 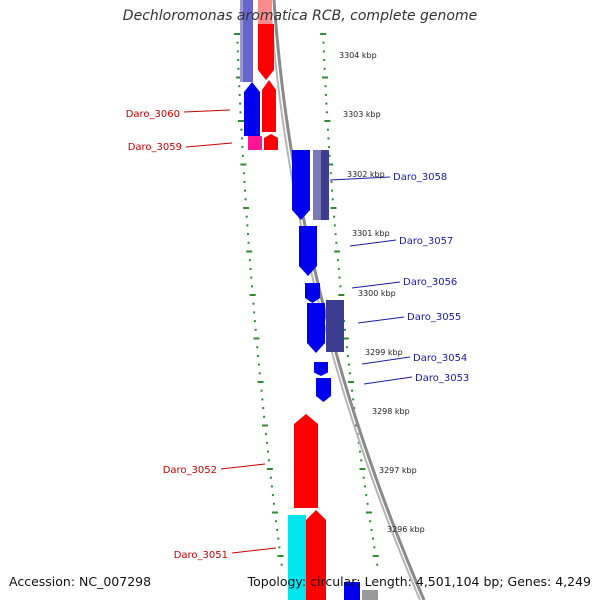 I want to click on ruler-label: 3297 kbp, so click(x=398, y=470).